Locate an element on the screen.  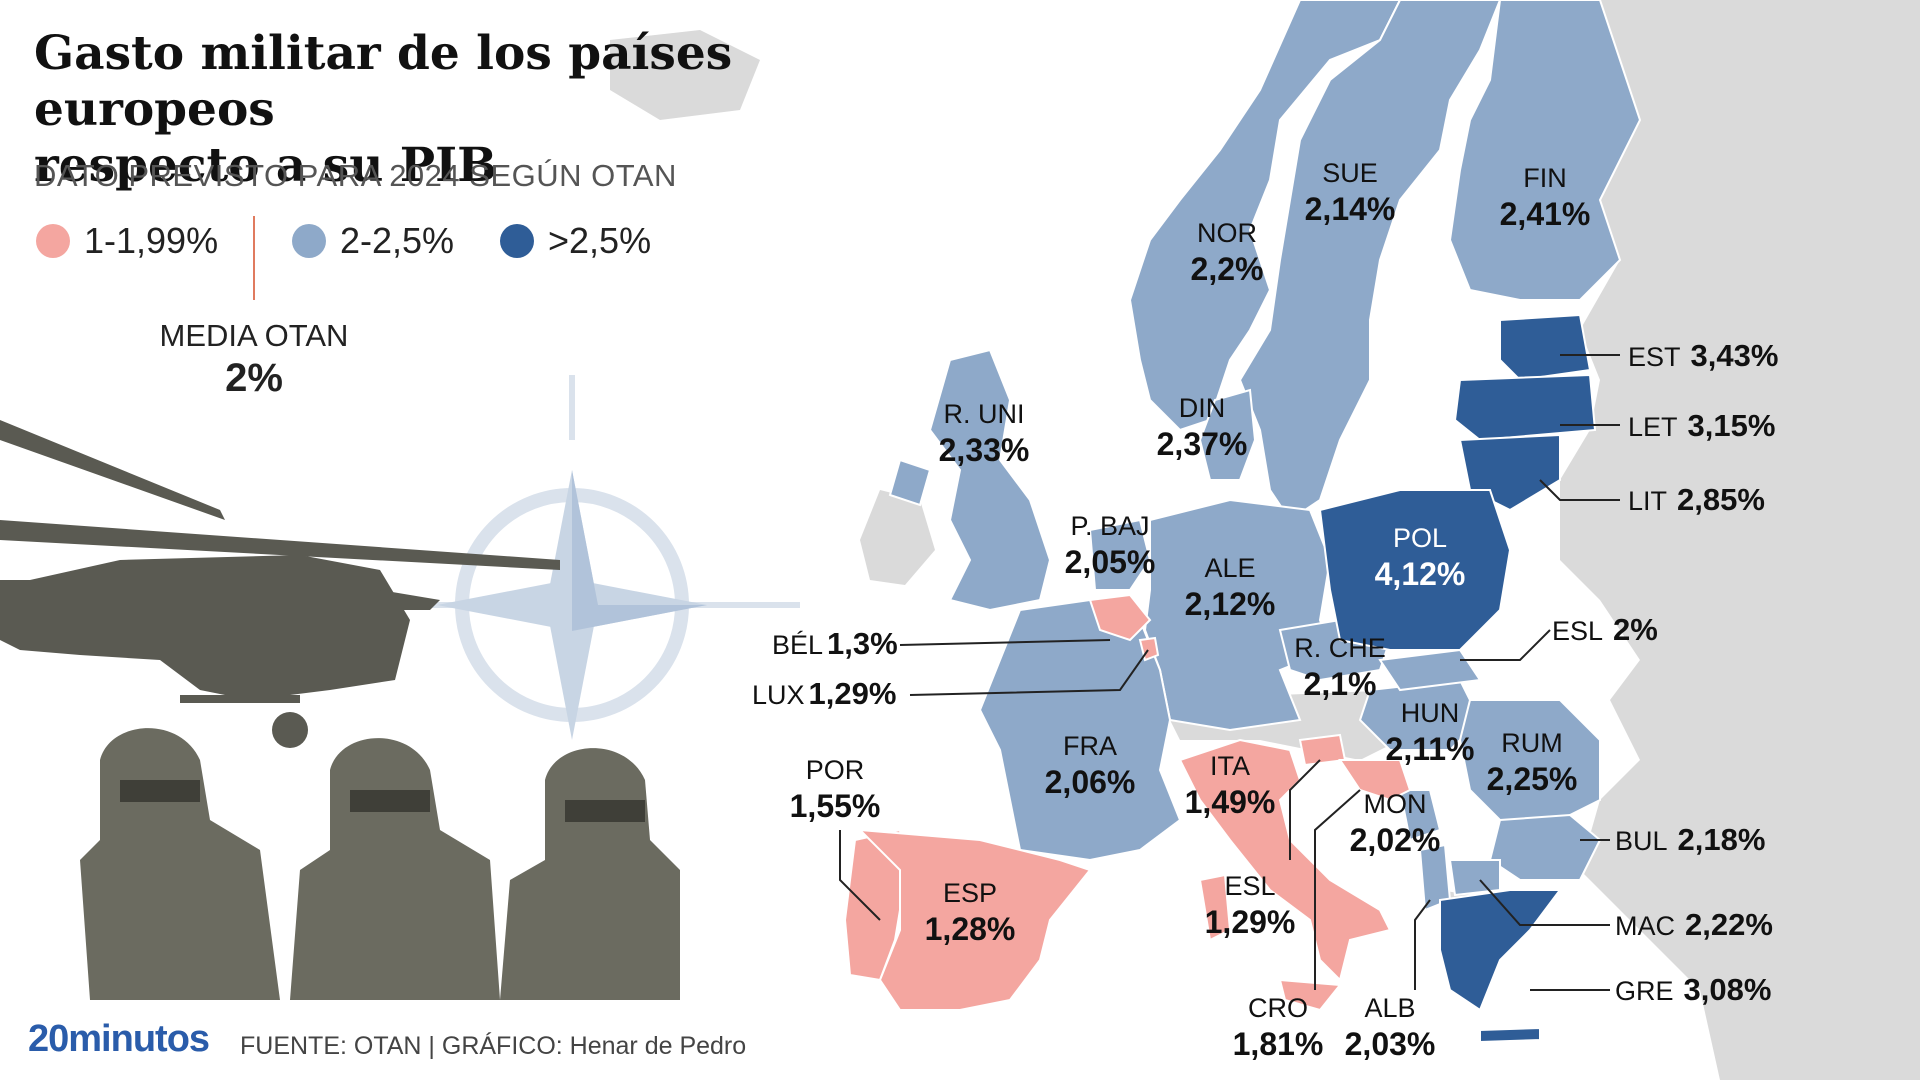
norway-shape is located at coordinates (1265, 216).